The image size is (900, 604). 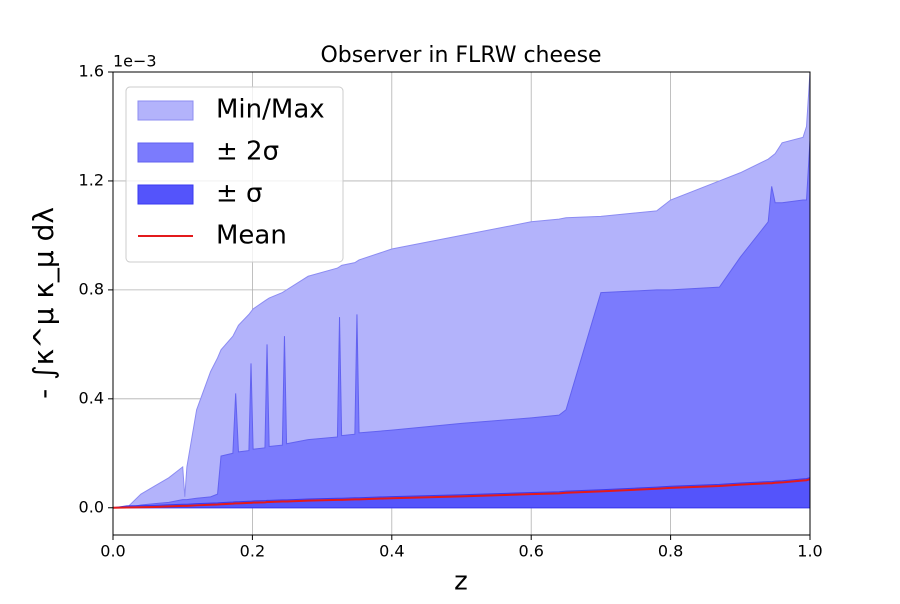 What do you see at coordinates (247, 152) in the screenshot?
I see `legend-label: ± 2σ` at bounding box center [247, 152].